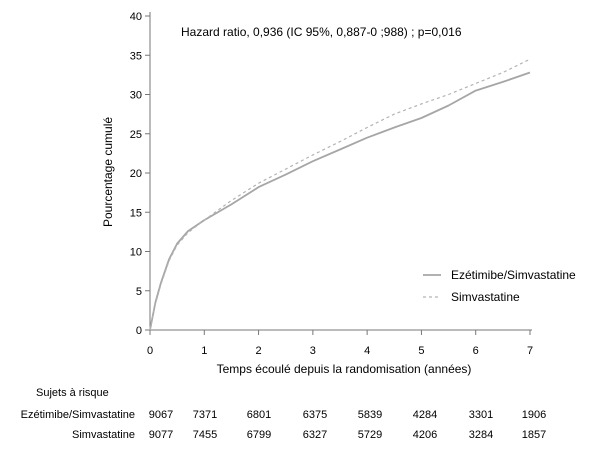  I want to click on risk-cell: 3284, so click(481, 435).